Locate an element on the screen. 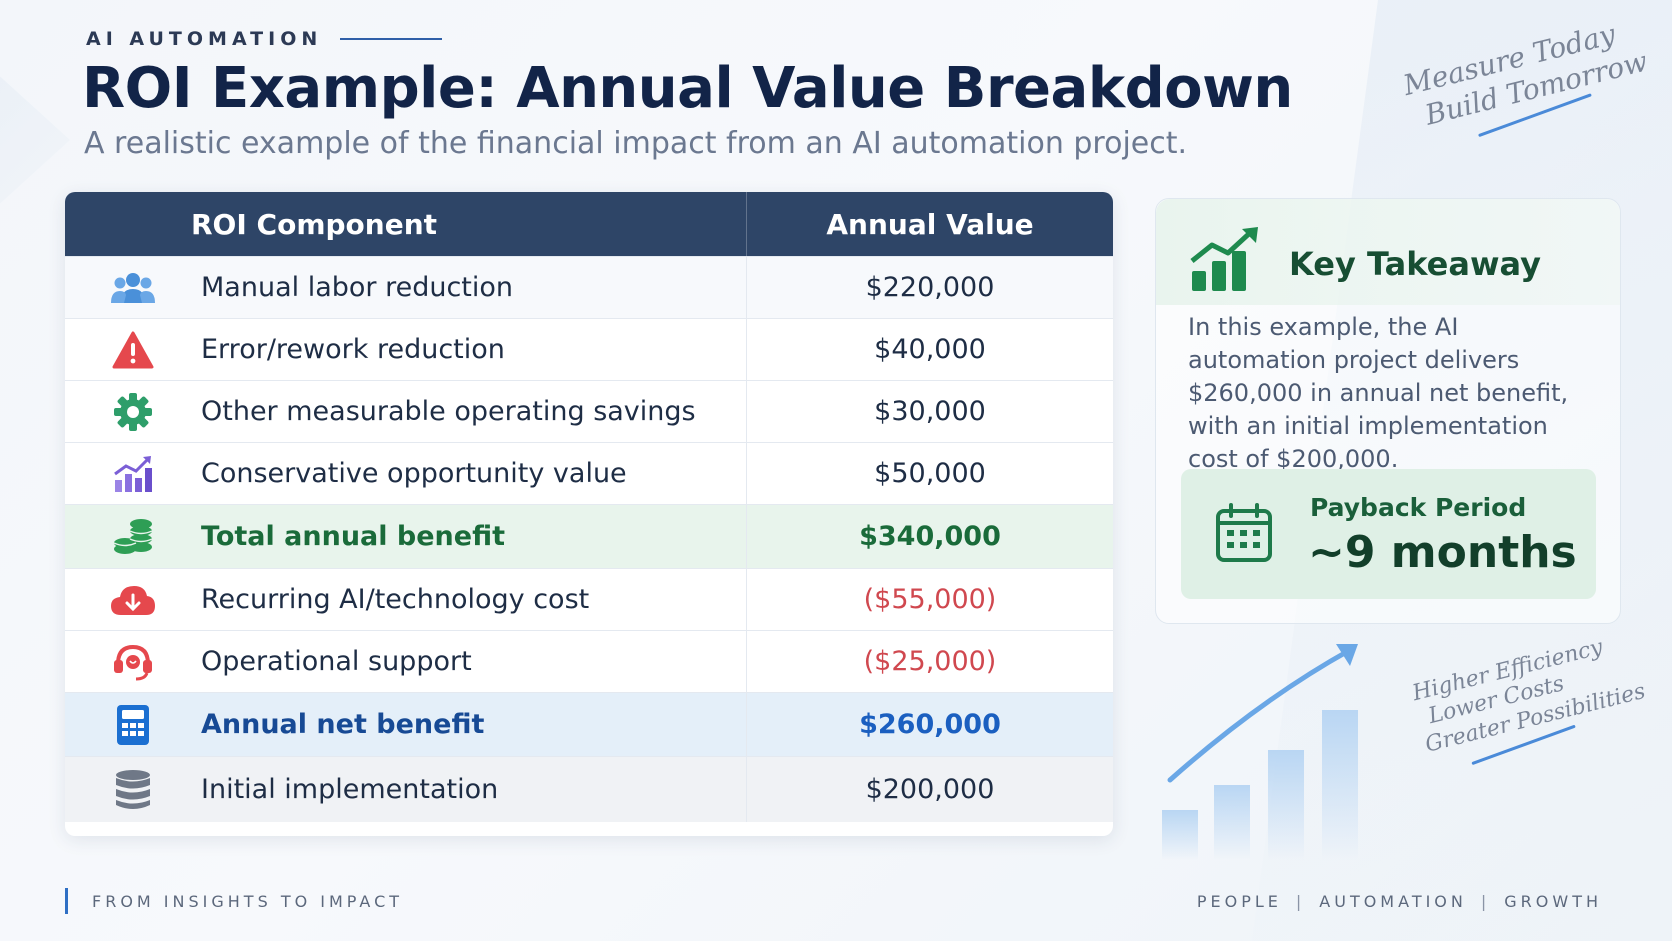  users-icon is located at coordinates (133, 288).